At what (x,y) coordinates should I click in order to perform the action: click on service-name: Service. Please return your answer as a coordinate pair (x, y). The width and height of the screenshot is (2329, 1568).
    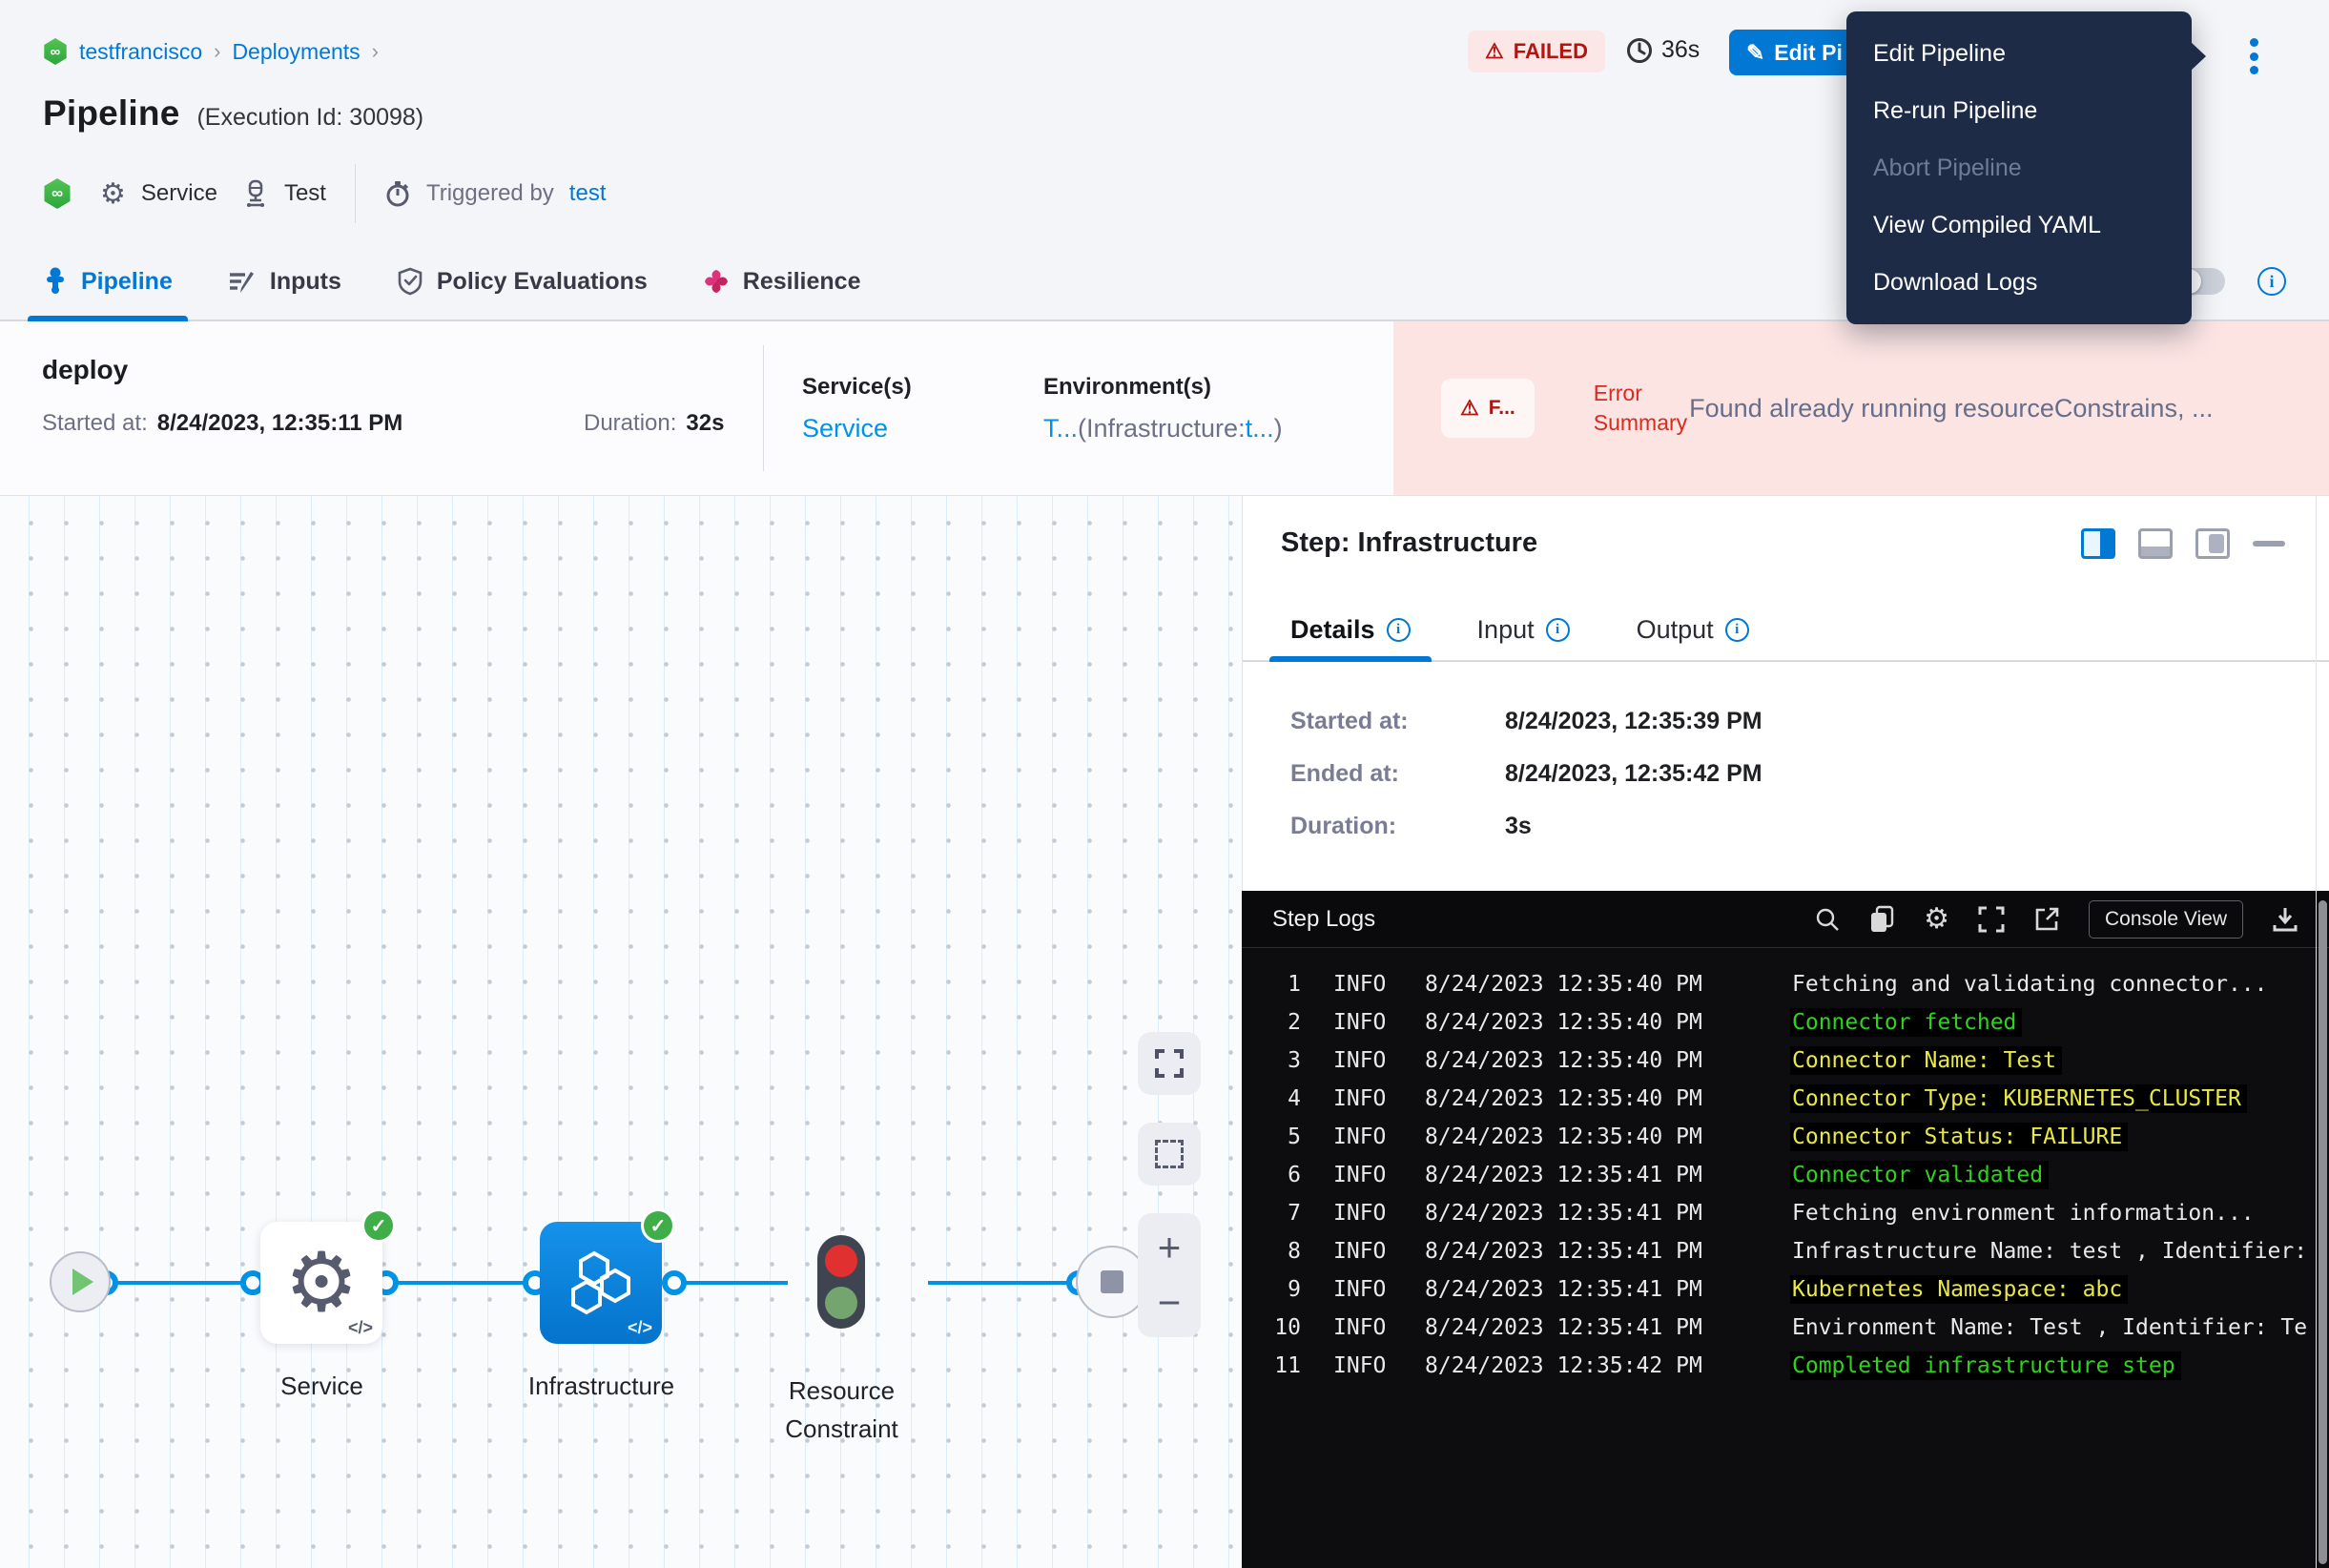
    Looking at the image, I should click on (178, 193).